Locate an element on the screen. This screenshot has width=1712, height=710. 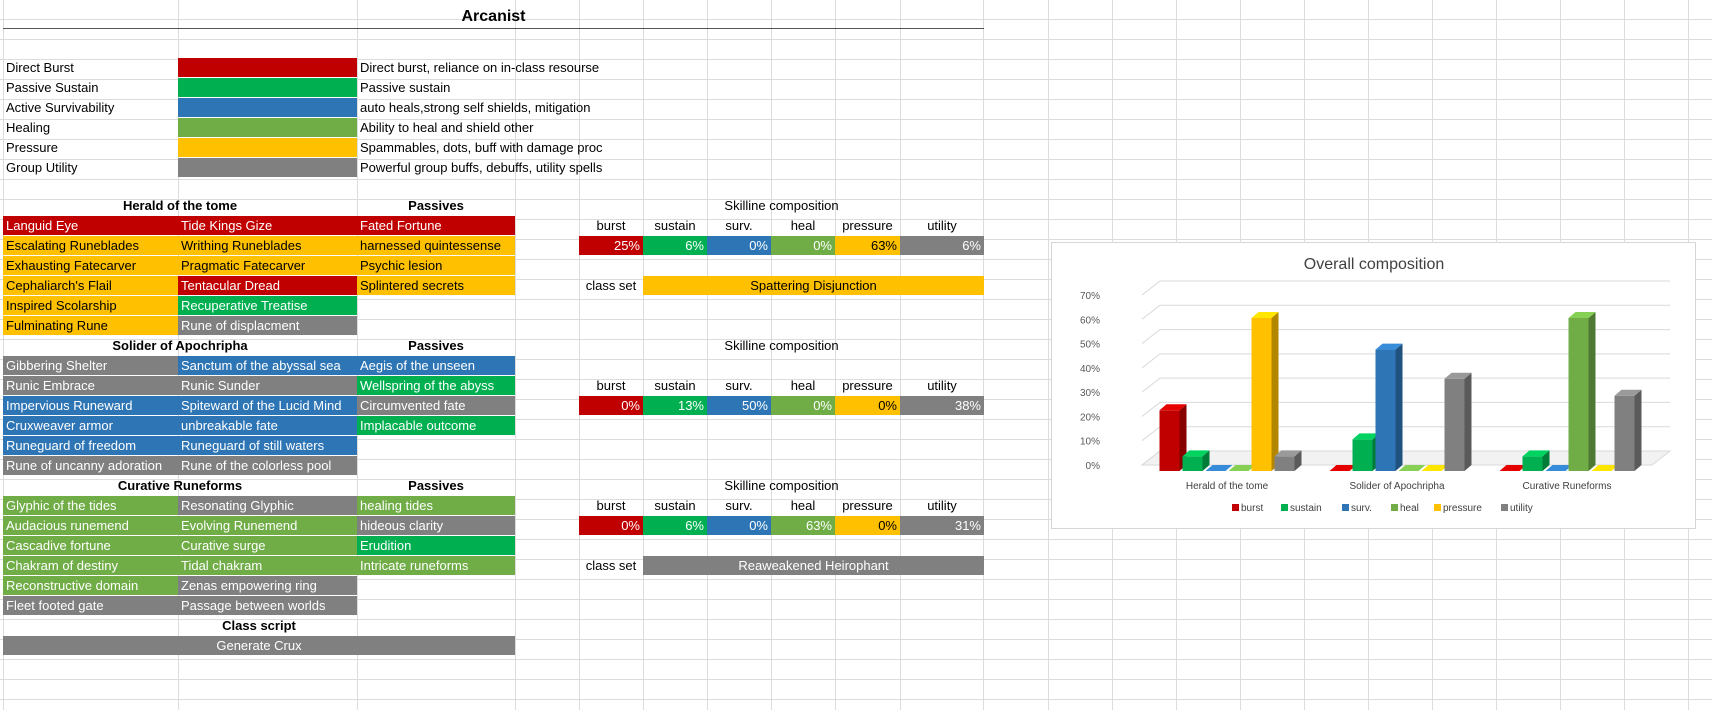
passive-skill-cell: Fated Fortune is located at coordinates (436, 225).